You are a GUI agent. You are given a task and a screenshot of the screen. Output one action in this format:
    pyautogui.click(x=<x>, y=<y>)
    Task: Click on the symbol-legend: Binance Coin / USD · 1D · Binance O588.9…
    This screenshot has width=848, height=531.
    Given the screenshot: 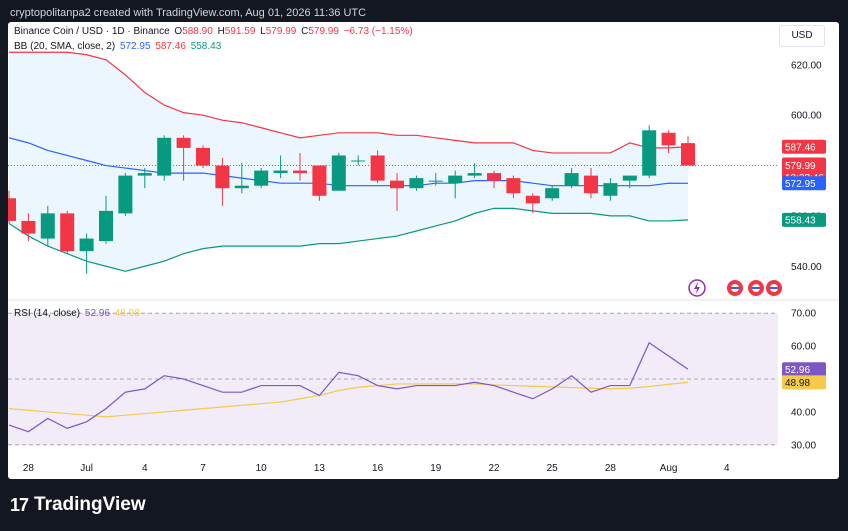 What is the action you would take?
    pyautogui.click(x=214, y=31)
    